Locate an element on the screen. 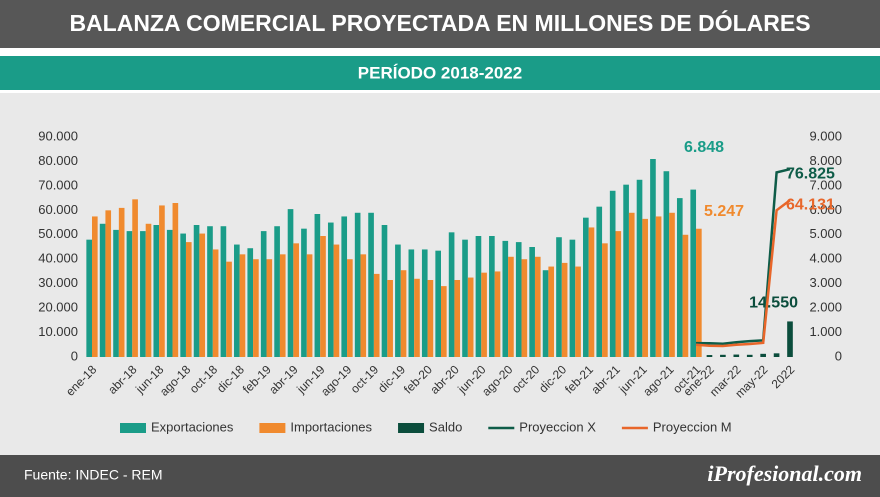 The height and width of the screenshot is (497, 880). period: PERÍODO 2018-2022 is located at coordinates (440, 72).